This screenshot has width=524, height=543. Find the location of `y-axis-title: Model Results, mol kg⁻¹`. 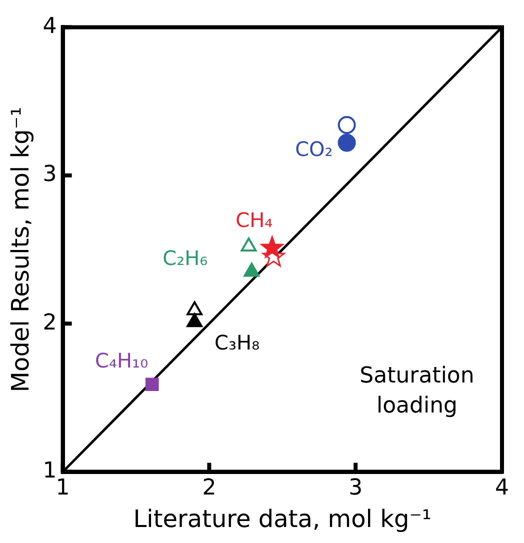

y-axis-title: Model Results, mol kg⁻¹ is located at coordinates (20, 249).